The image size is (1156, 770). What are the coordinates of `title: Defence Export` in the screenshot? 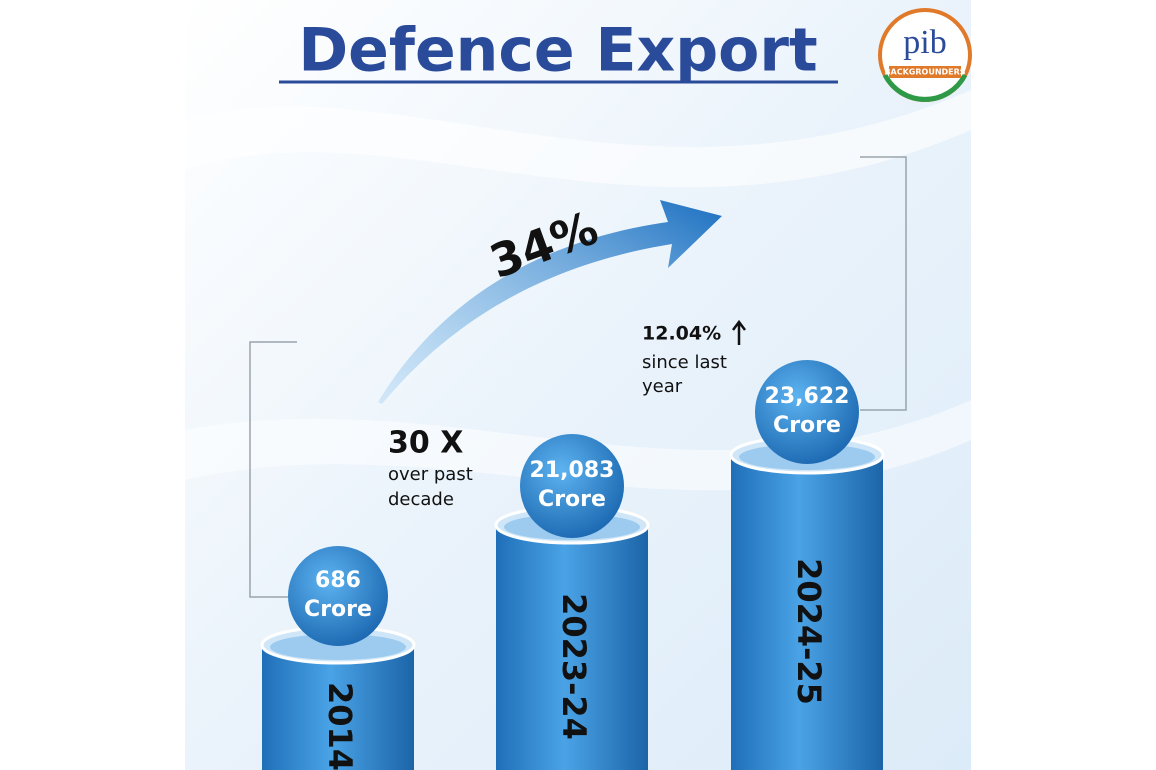 It's located at (557, 51).